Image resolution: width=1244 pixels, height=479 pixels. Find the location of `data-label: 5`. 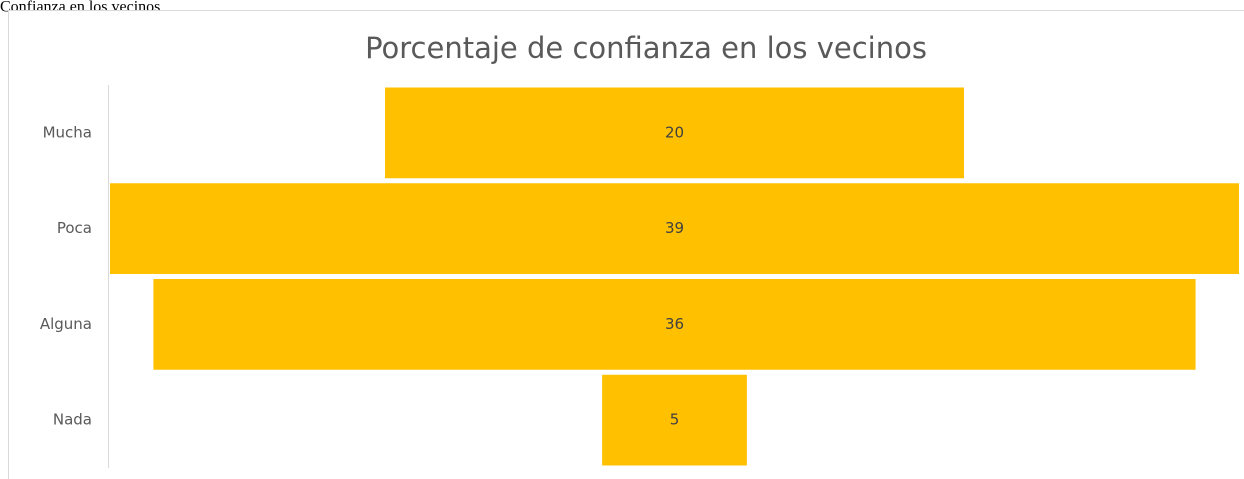

data-label: 5 is located at coordinates (675, 420).